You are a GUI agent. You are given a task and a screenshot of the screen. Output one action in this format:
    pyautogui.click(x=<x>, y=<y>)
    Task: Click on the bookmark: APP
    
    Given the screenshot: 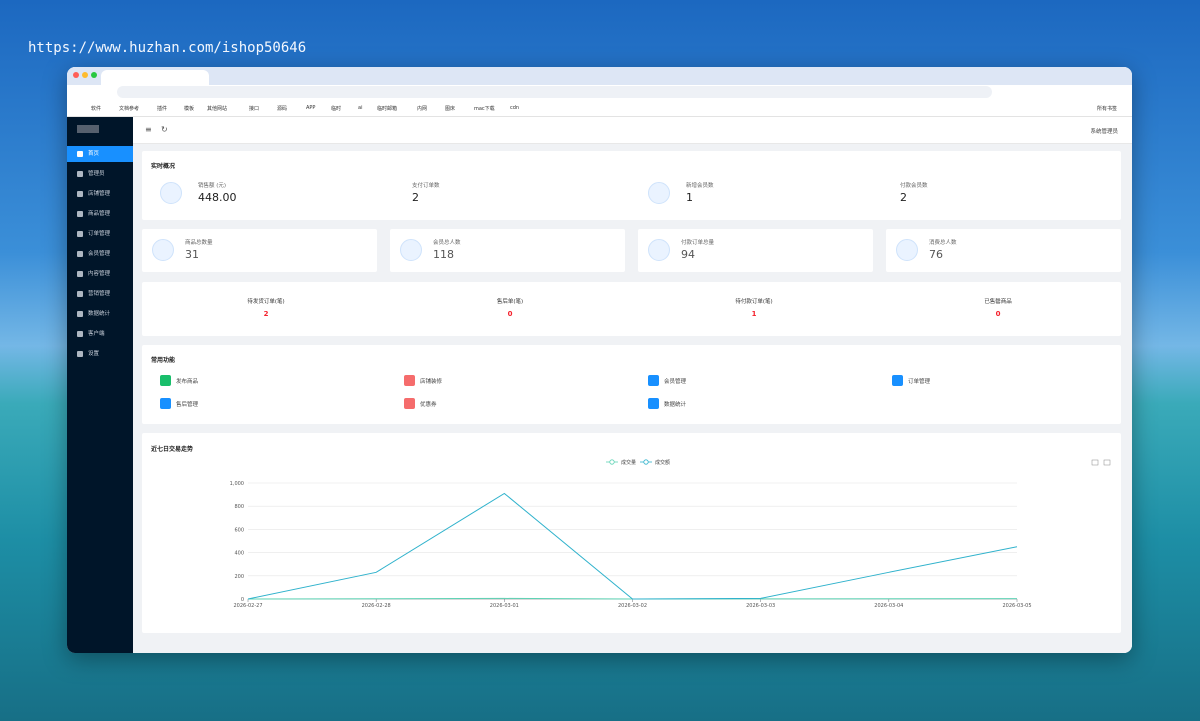 What is the action you would take?
    pyautogui.click(x=311, y=108)
    